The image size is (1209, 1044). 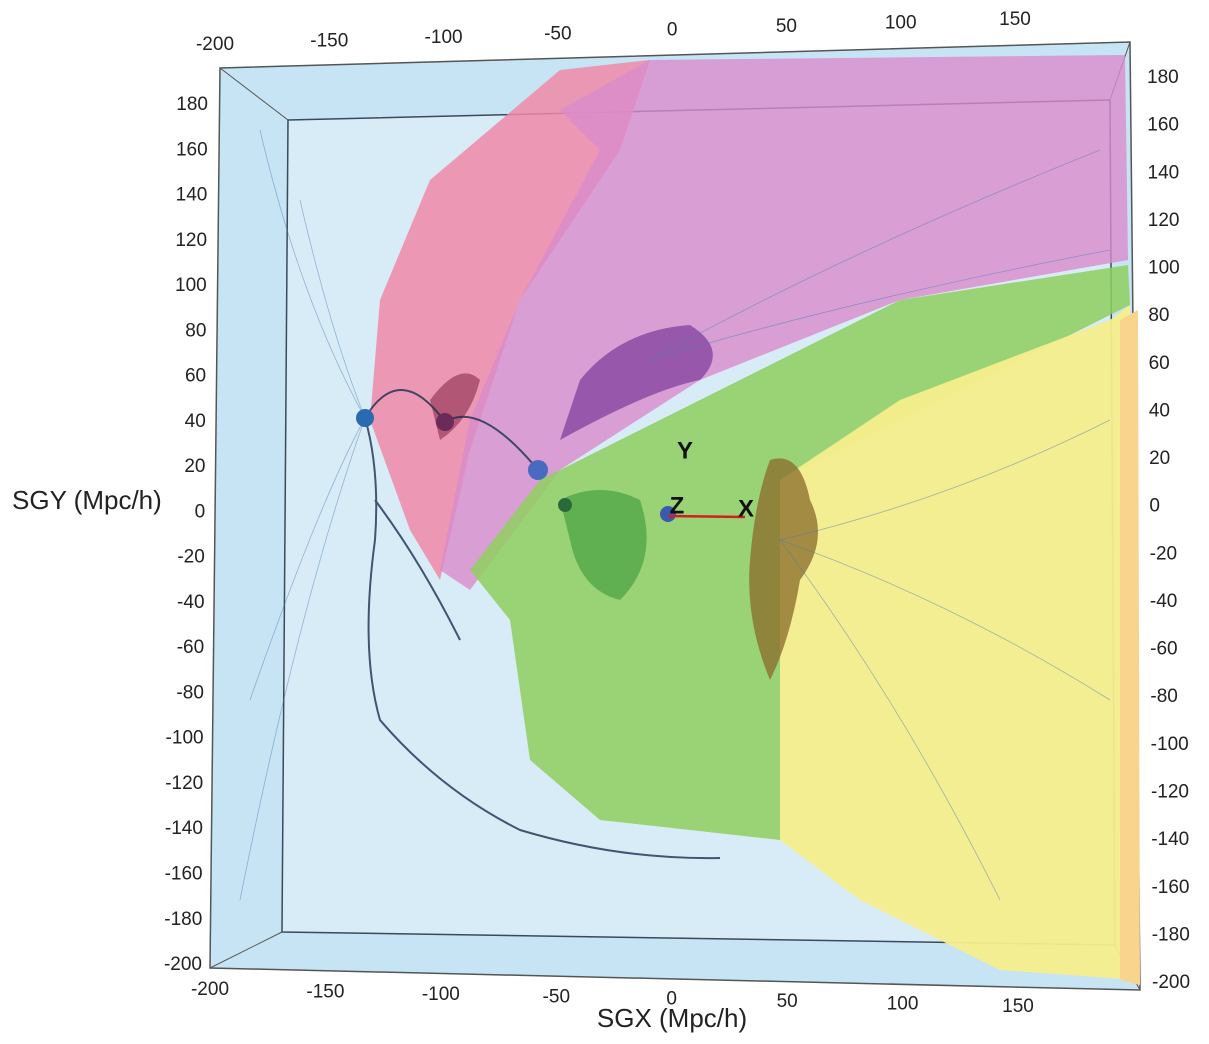 What do you see at coordinates (192, 104) in the screenshot?
I see `left-tick-label: 180` at bounding box center [192, 104].